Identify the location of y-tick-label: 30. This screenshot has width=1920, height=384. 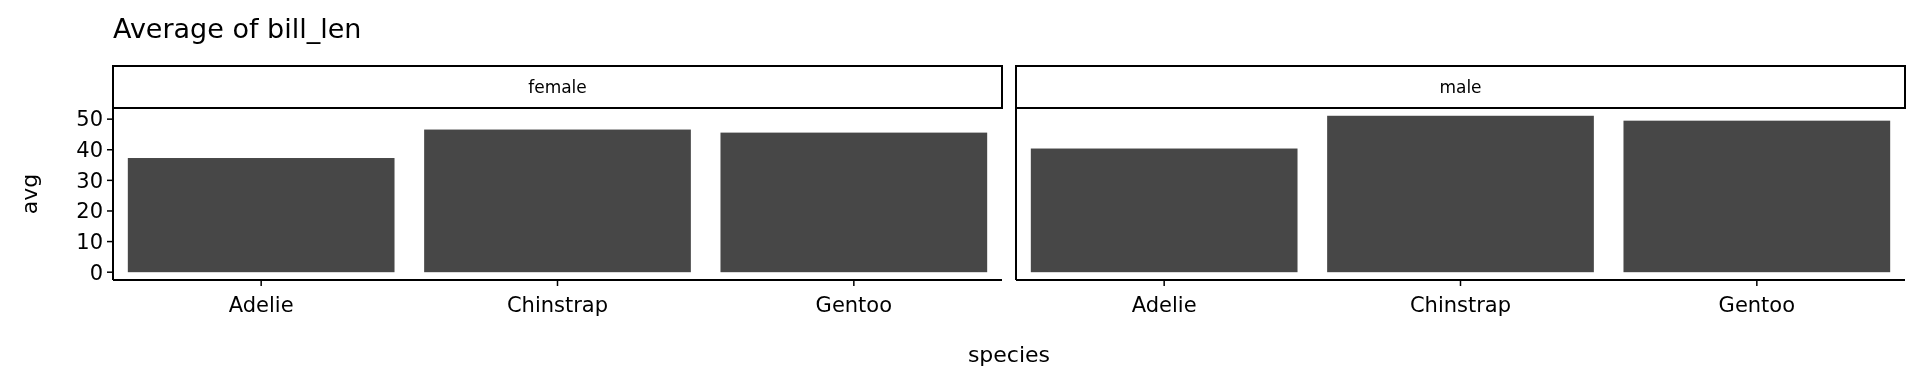
(89, 180).